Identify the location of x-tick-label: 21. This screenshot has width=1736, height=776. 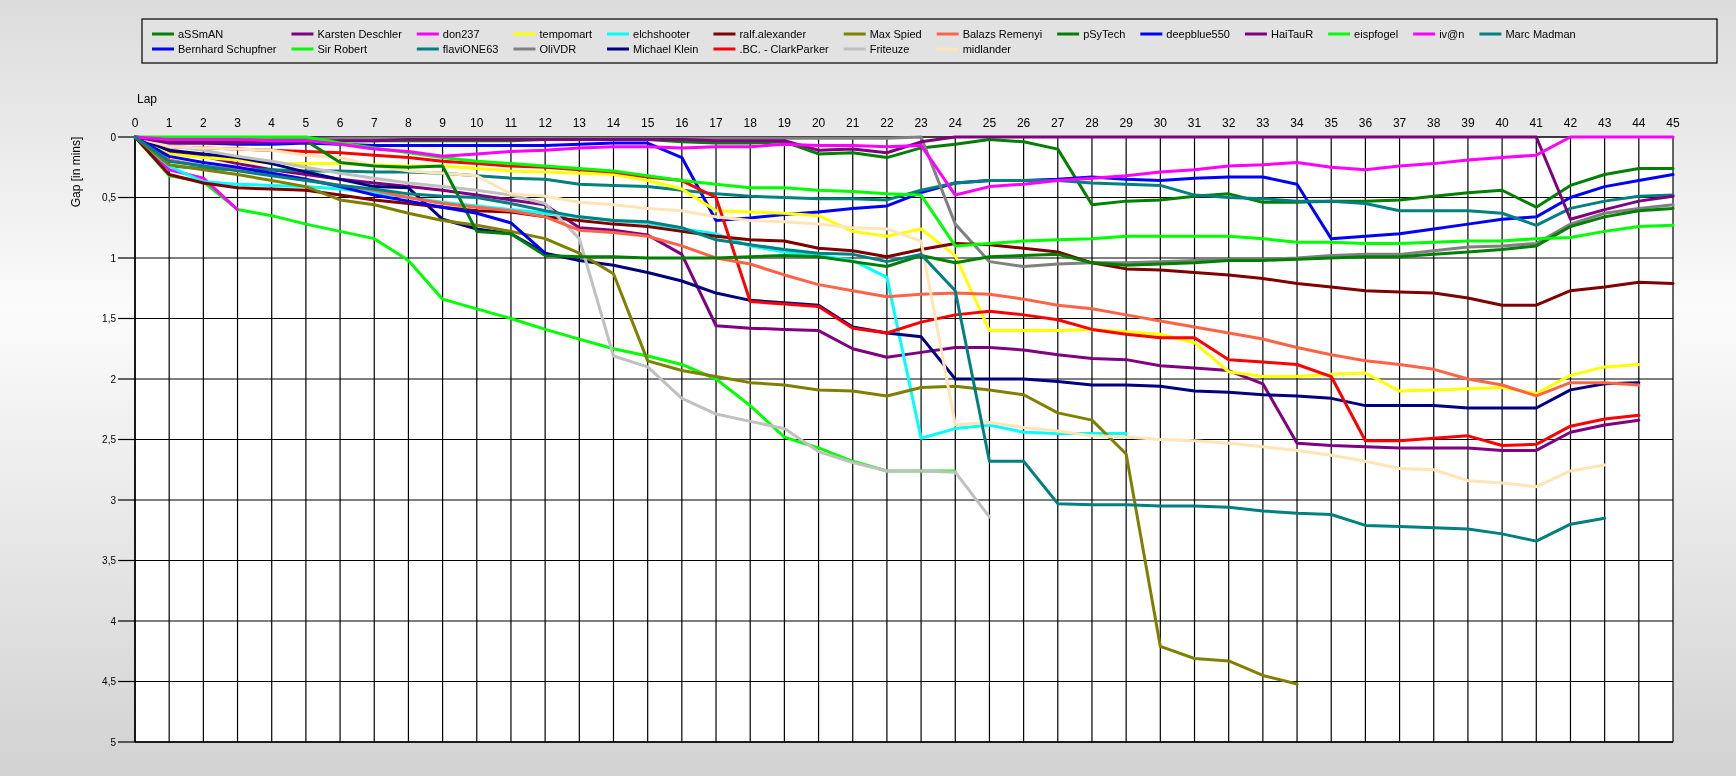
(853, 123).